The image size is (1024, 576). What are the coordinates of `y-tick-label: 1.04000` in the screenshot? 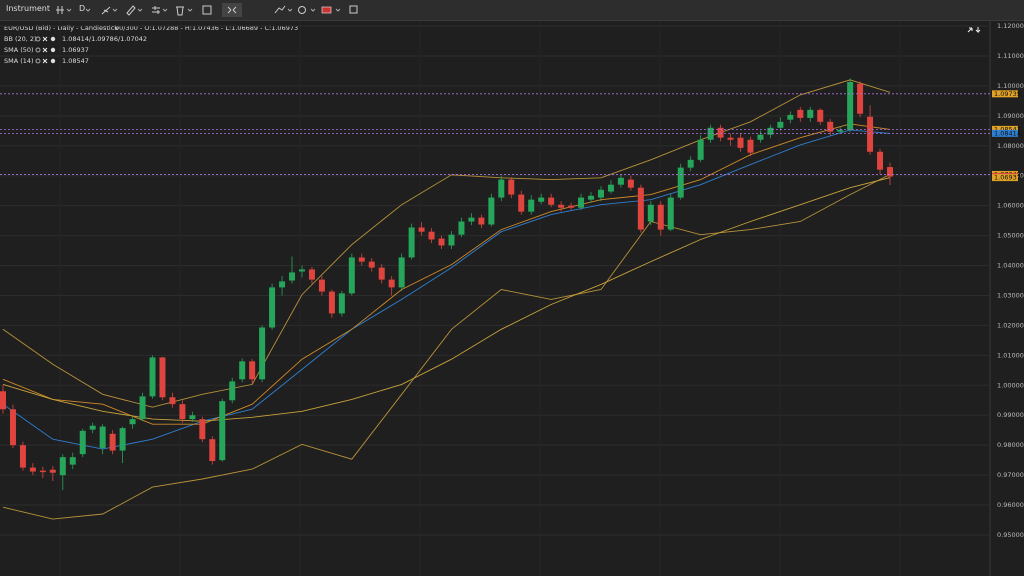 It's located at (1010, 266).